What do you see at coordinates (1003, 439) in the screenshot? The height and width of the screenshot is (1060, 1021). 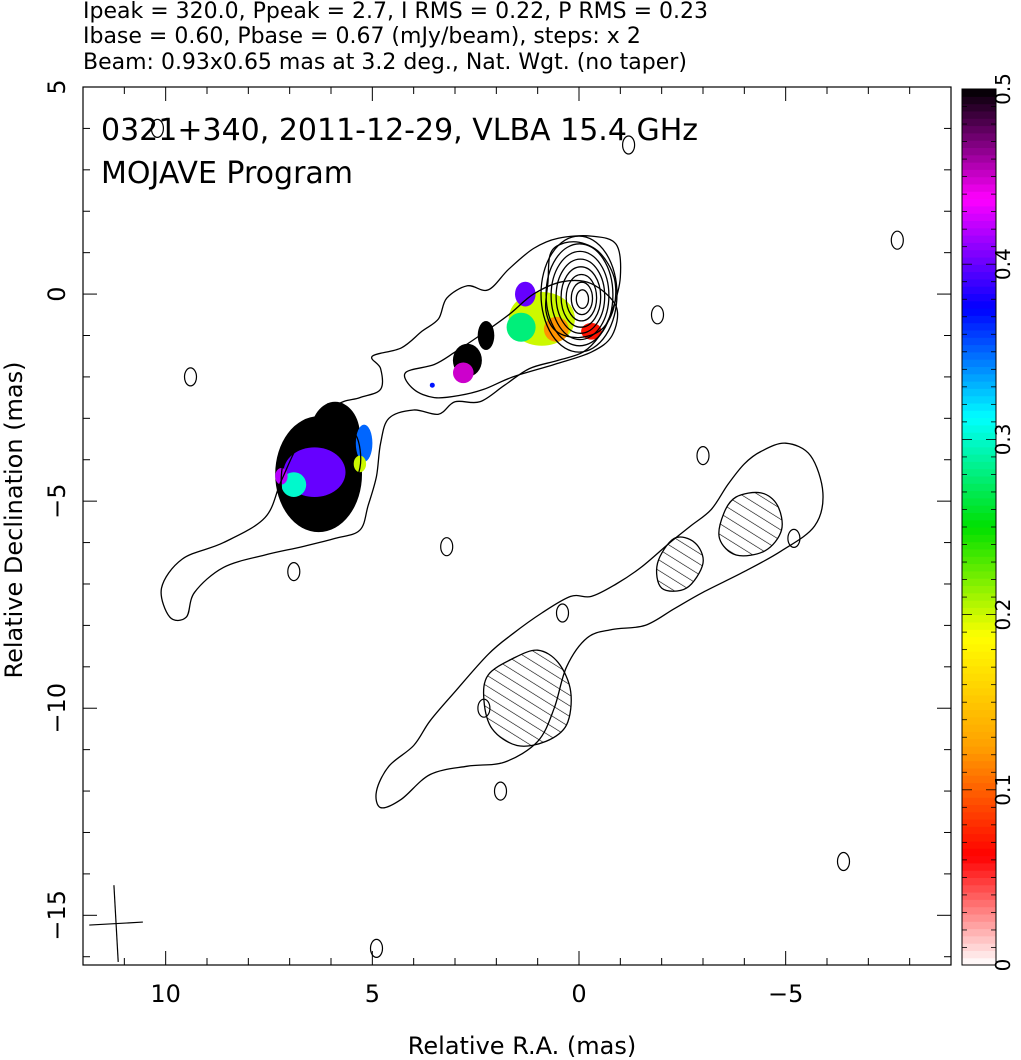 I see `colorbar-tick-label: 0.3` at bounding box center [1003, 439].